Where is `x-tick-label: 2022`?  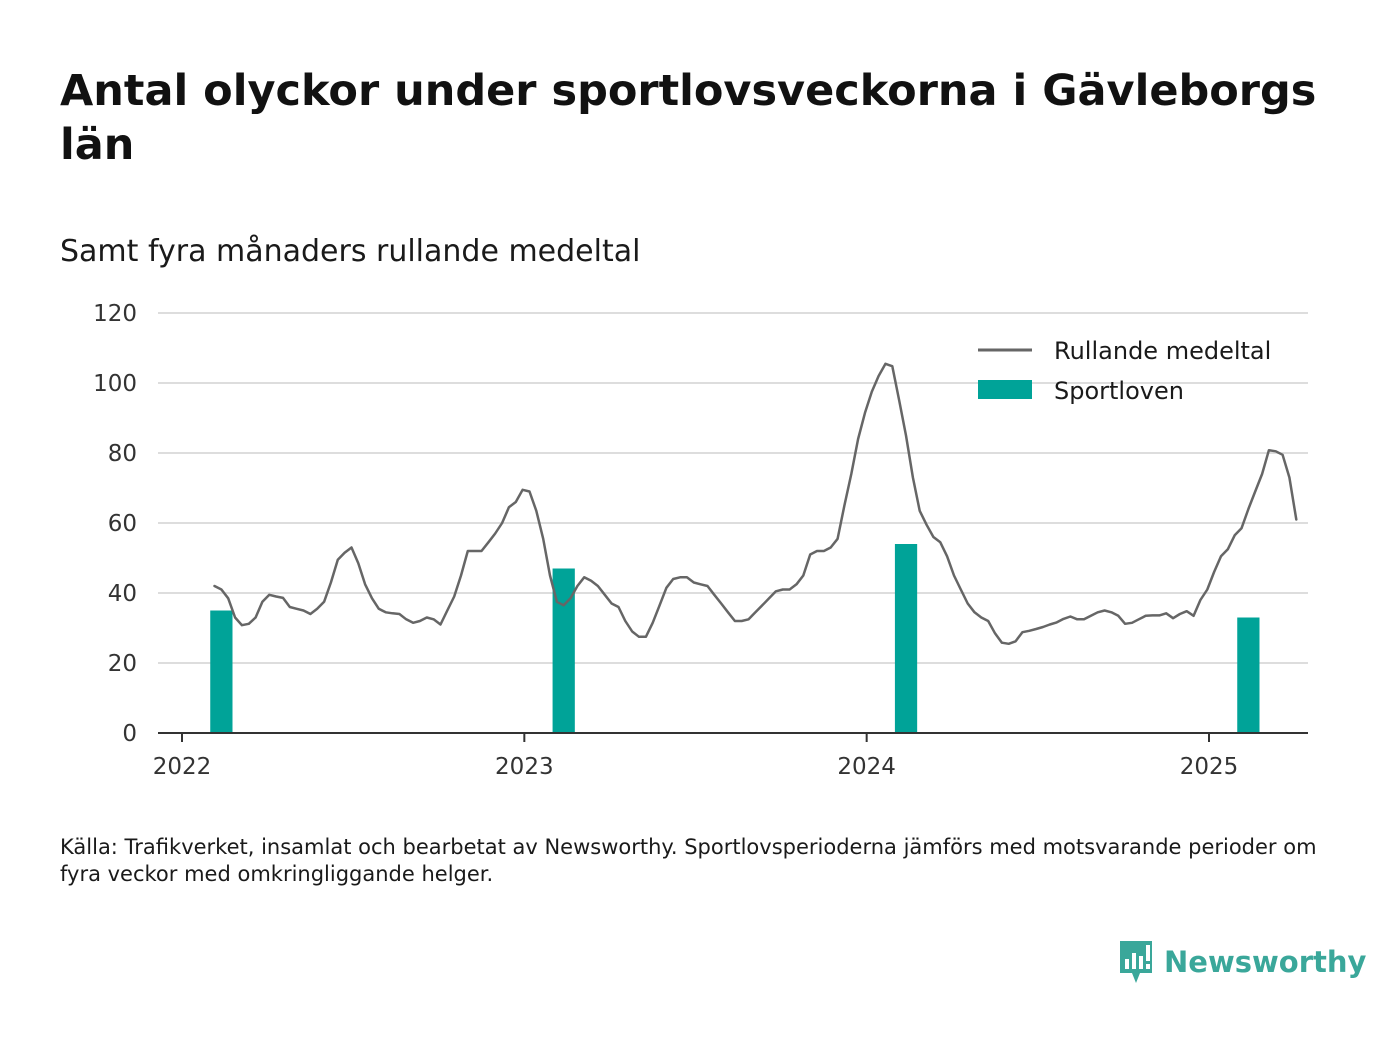
x-tick-label: 2022 is located at coordinates (182, 767).